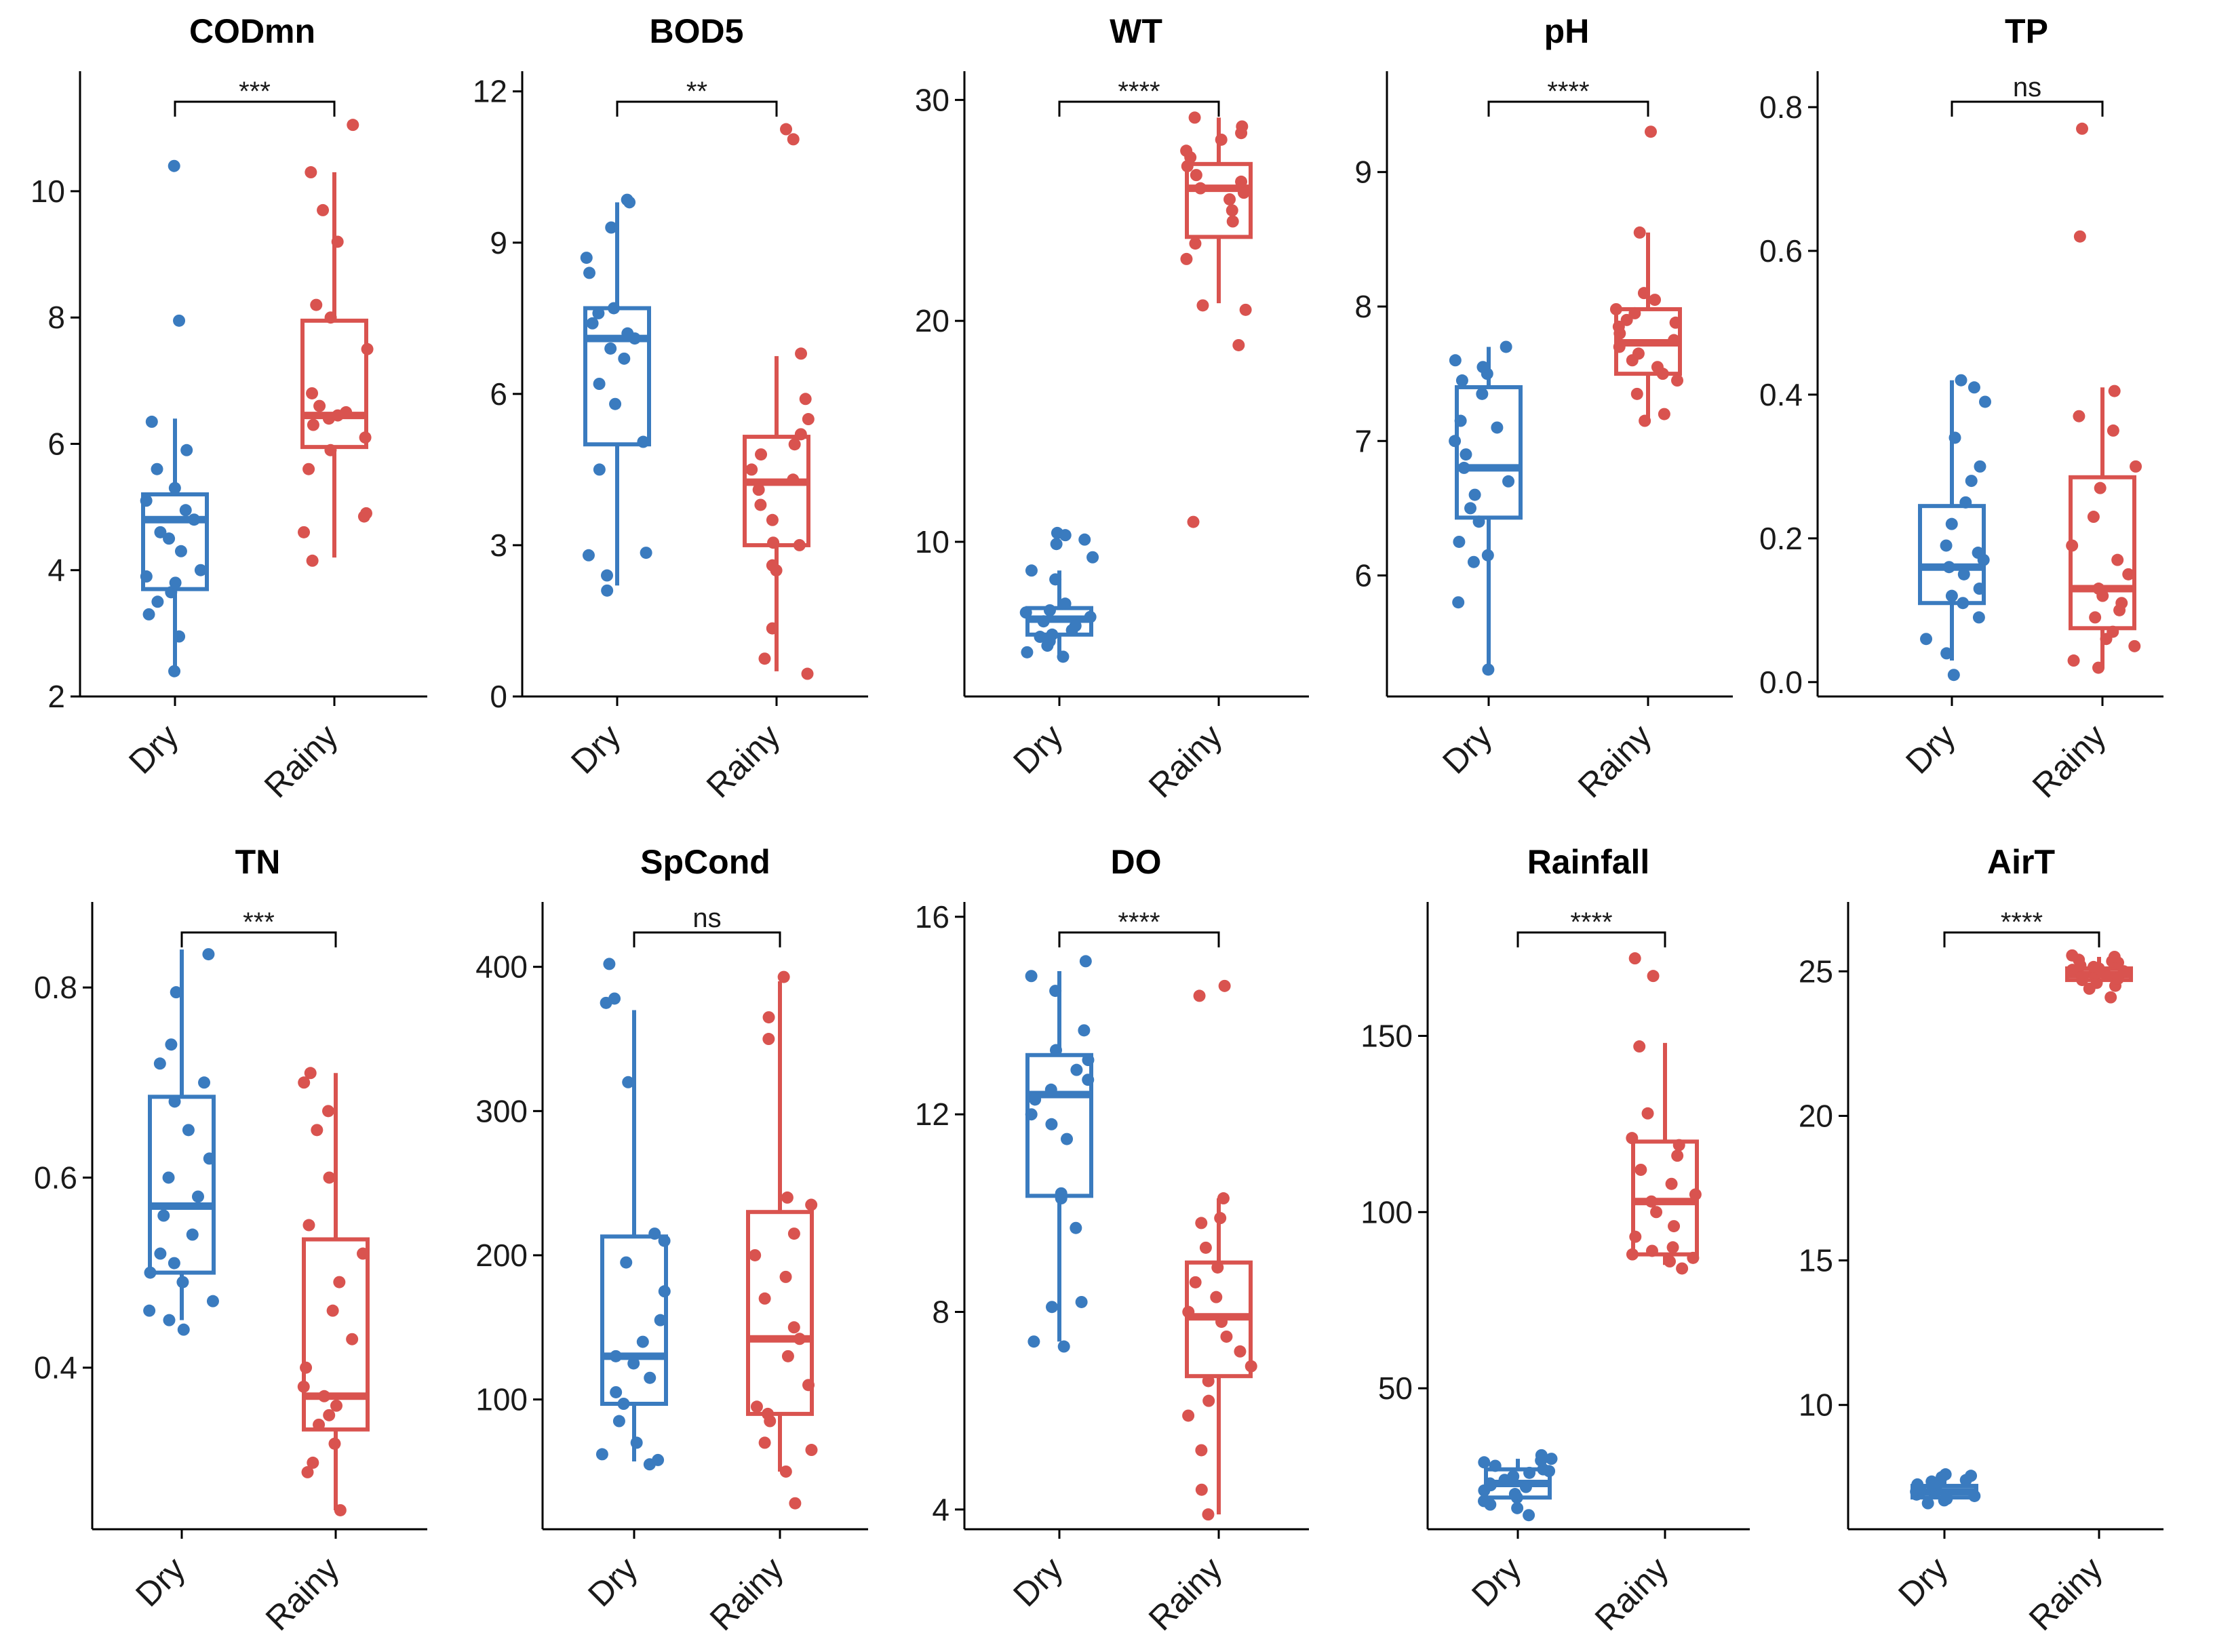 This screenshot has width=2213, height=1652. What do you see at coordinates (1781, 538) in the screenshot?
I see `y-tick-label: 0.2` at bounding box center [1781, 538].